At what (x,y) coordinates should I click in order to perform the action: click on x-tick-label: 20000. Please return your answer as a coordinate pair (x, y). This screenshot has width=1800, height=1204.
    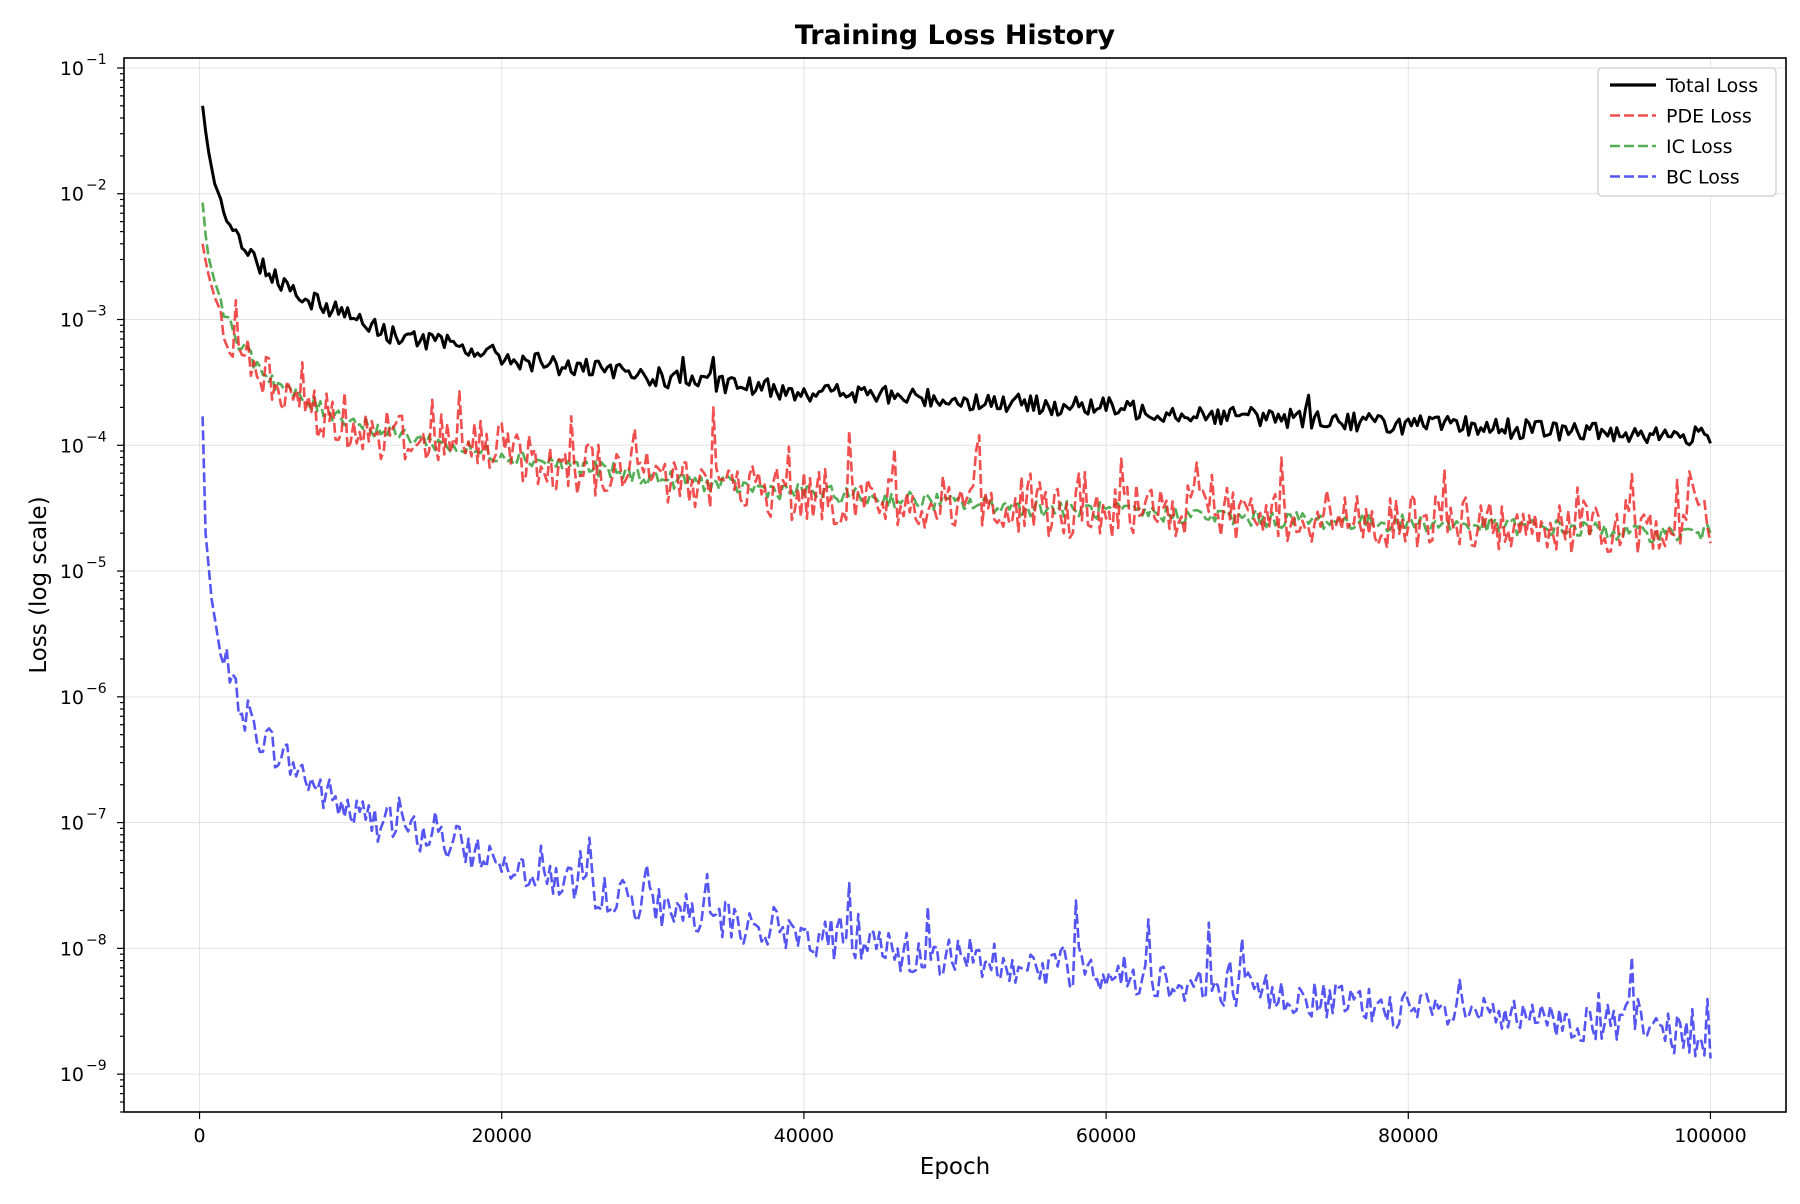
    Looking at the image, I should click on (502, 1136).